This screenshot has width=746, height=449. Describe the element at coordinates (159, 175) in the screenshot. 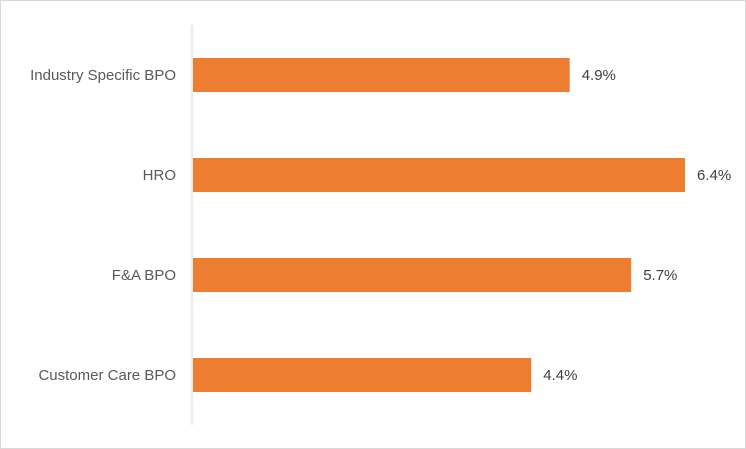

I see `category-label-1: HRO` at that location.